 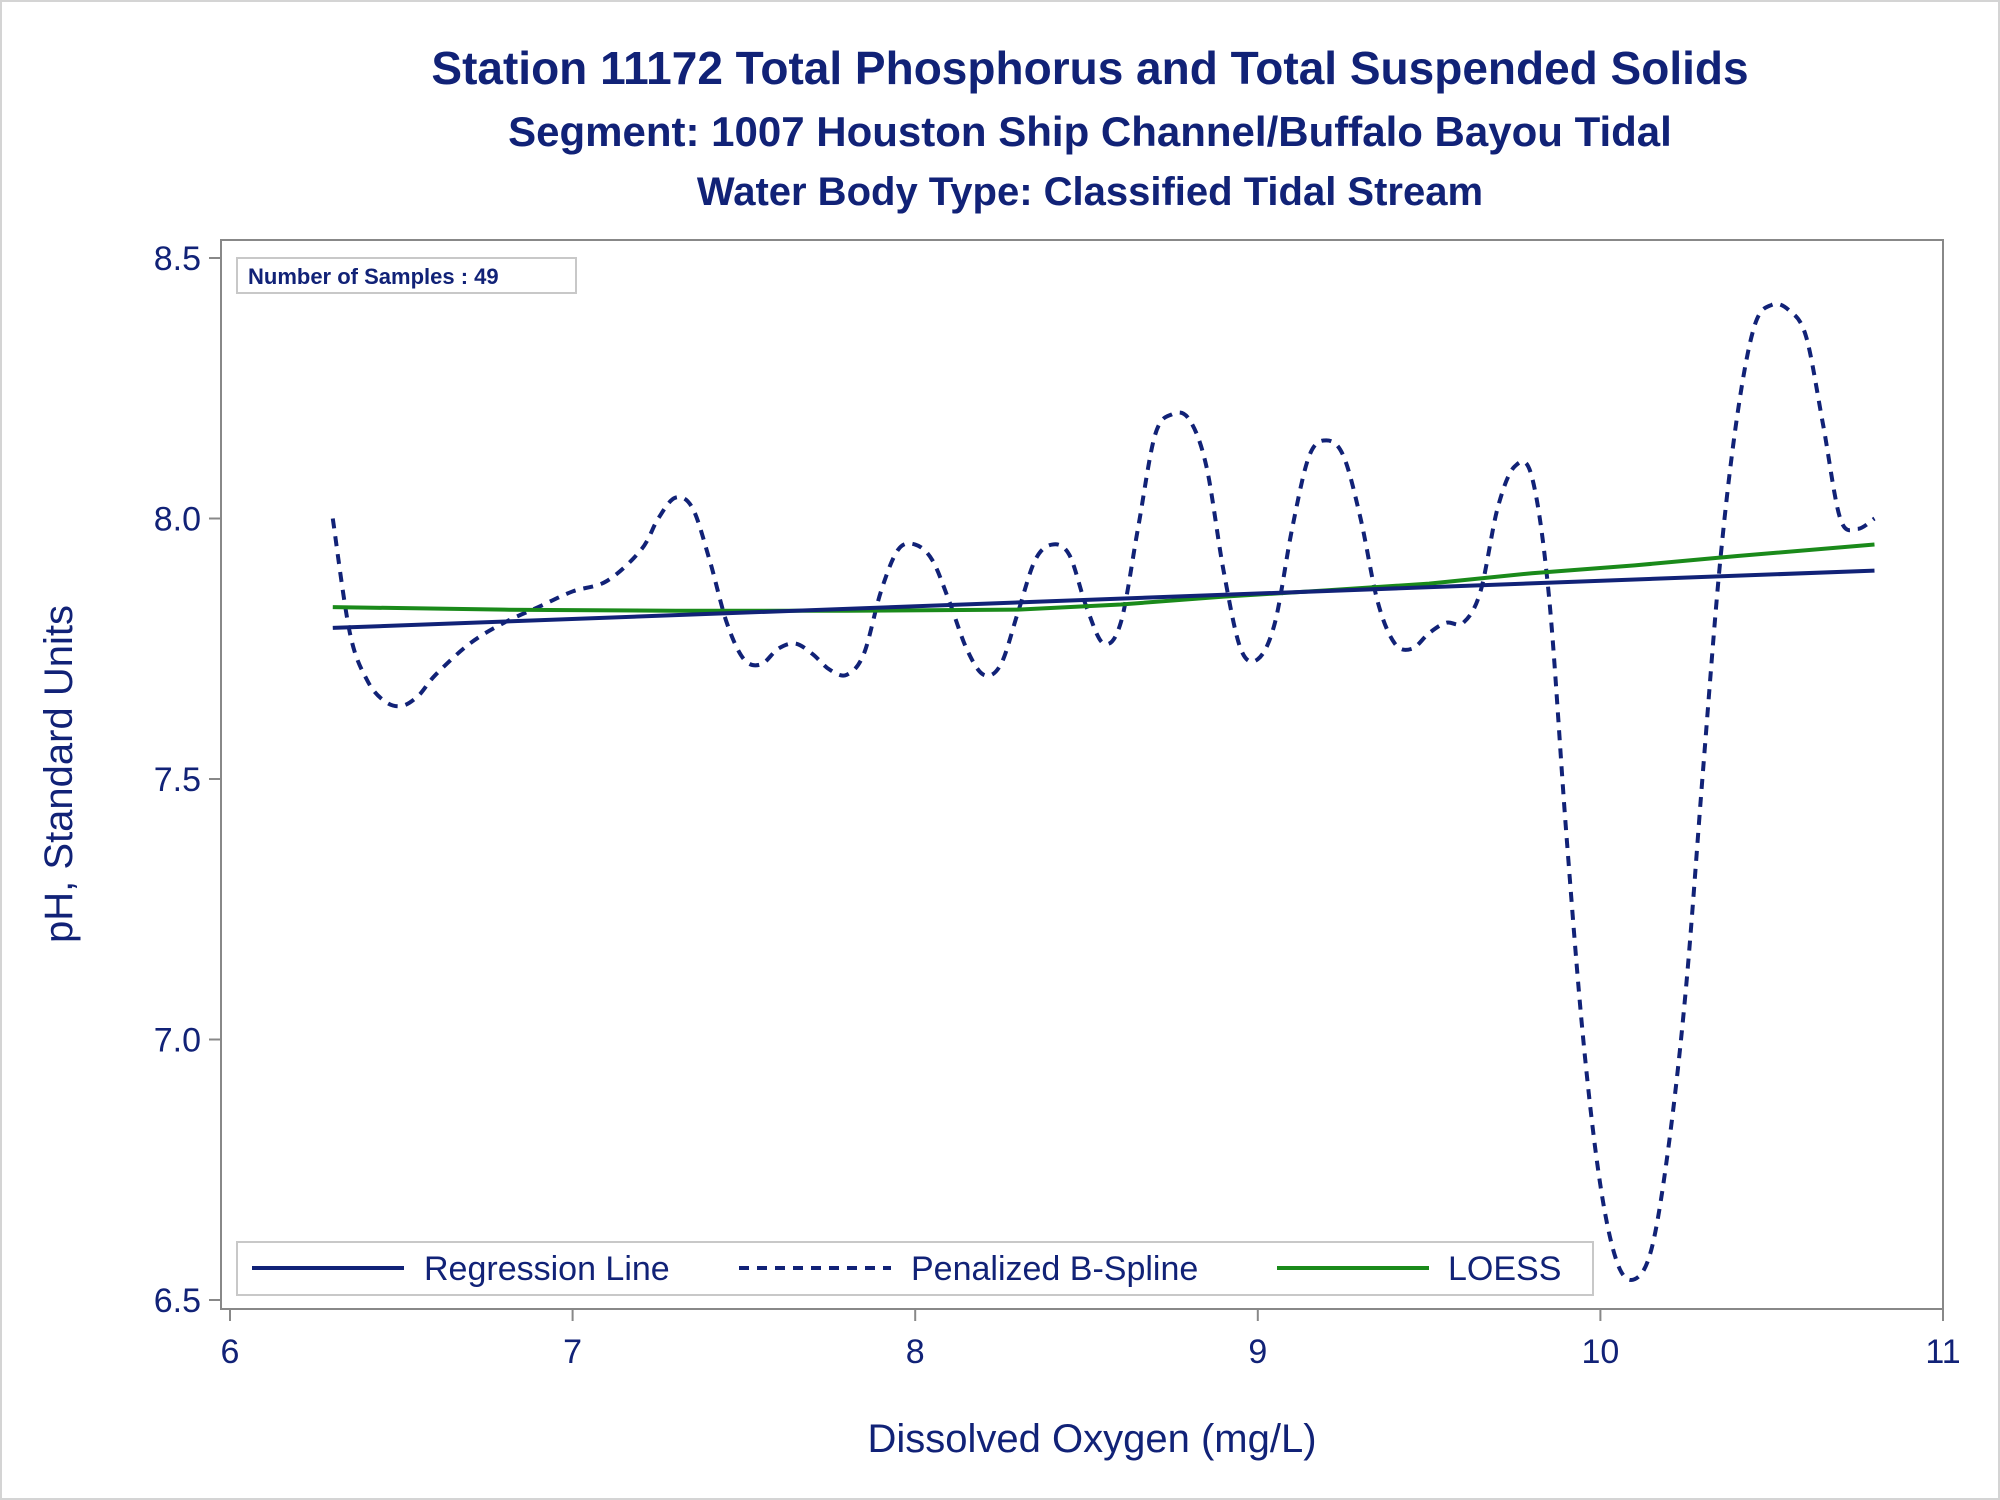 What do you see at coordinates (1090, 192) in the screenshot?
I see `chart-subtitle-2: Water Body Type: Classified Tidal Stream` at bounding box center [1090, 192].